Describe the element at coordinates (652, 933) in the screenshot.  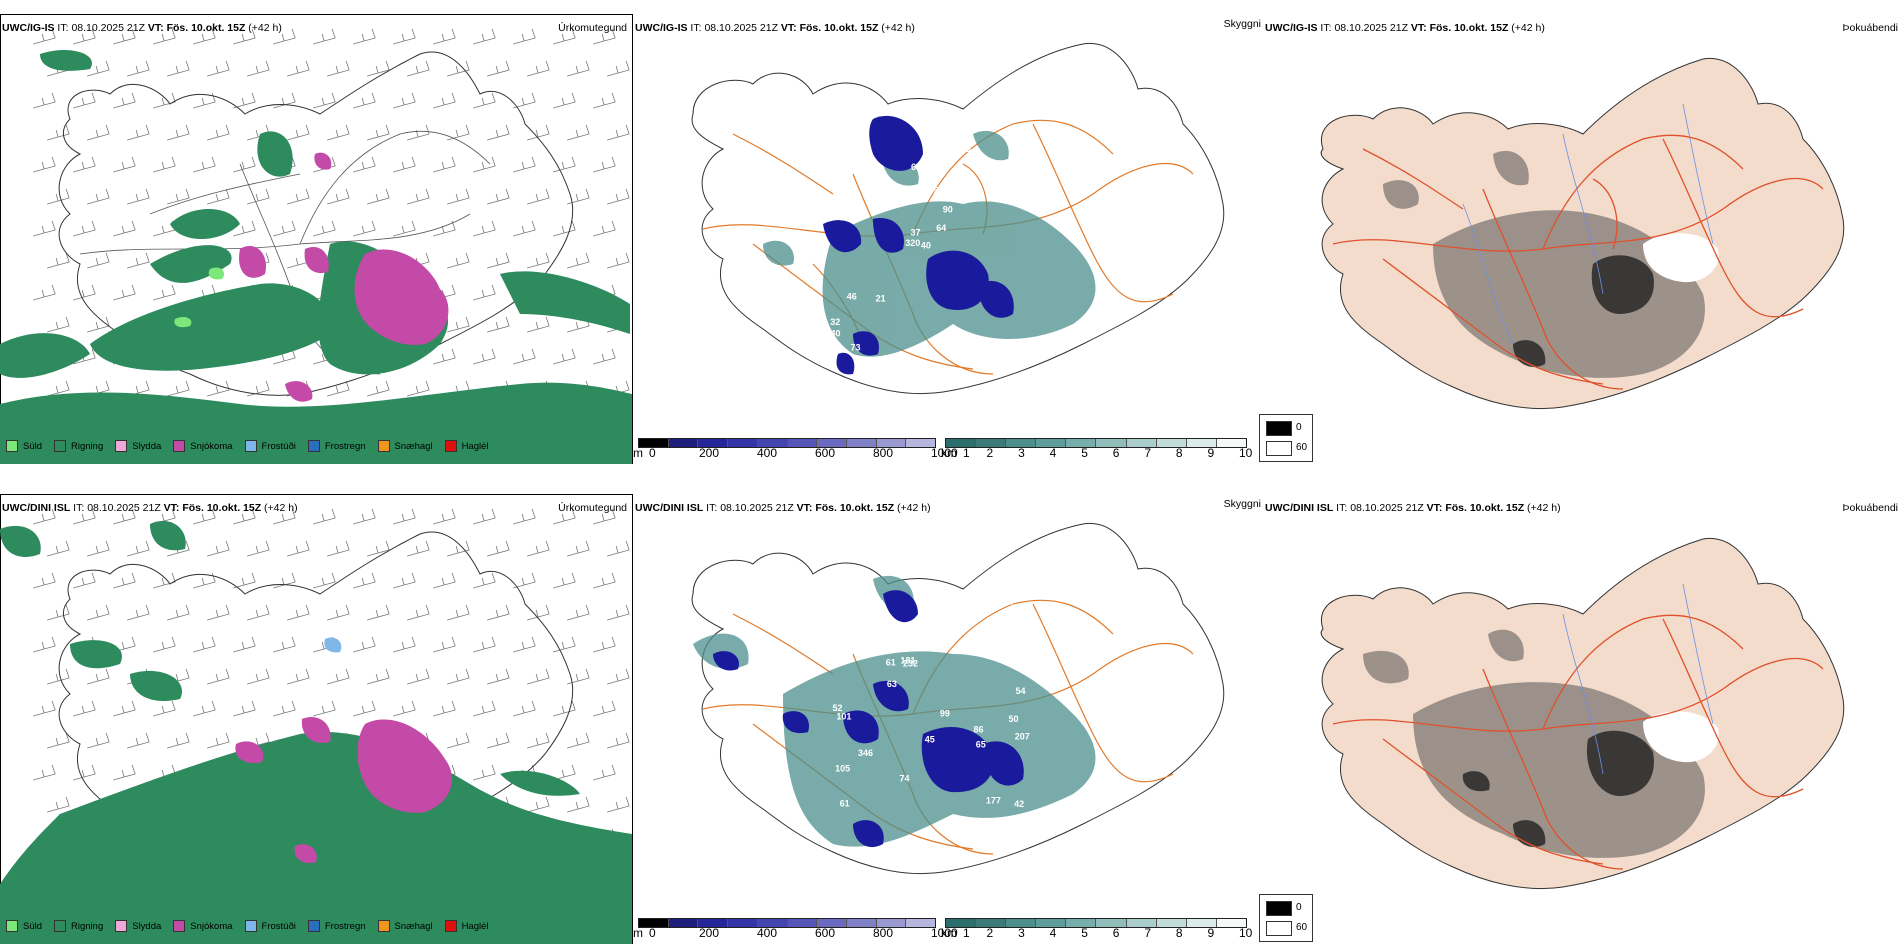
I see `scale-tick-label: 0` at that location.